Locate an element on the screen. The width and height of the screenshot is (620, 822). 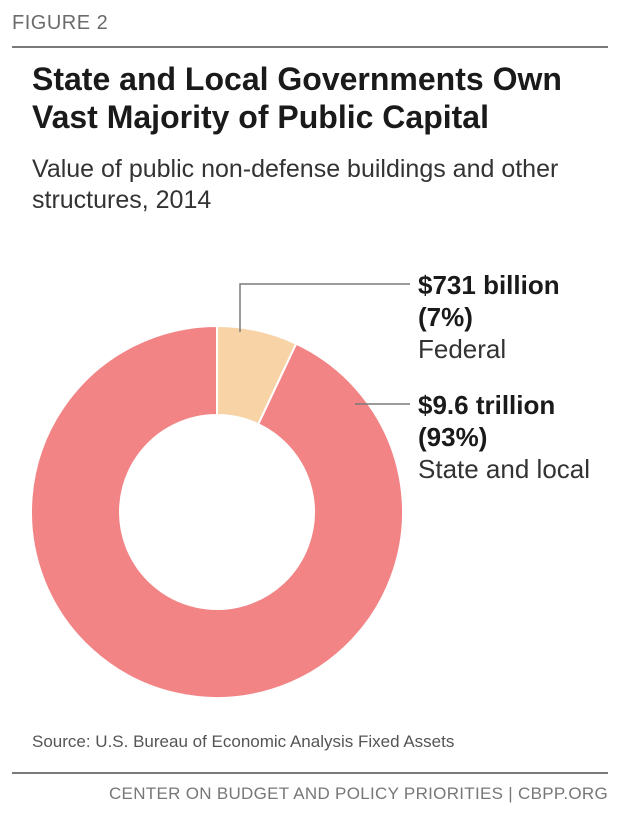
leader-lines is located at coordinates (324, 344).